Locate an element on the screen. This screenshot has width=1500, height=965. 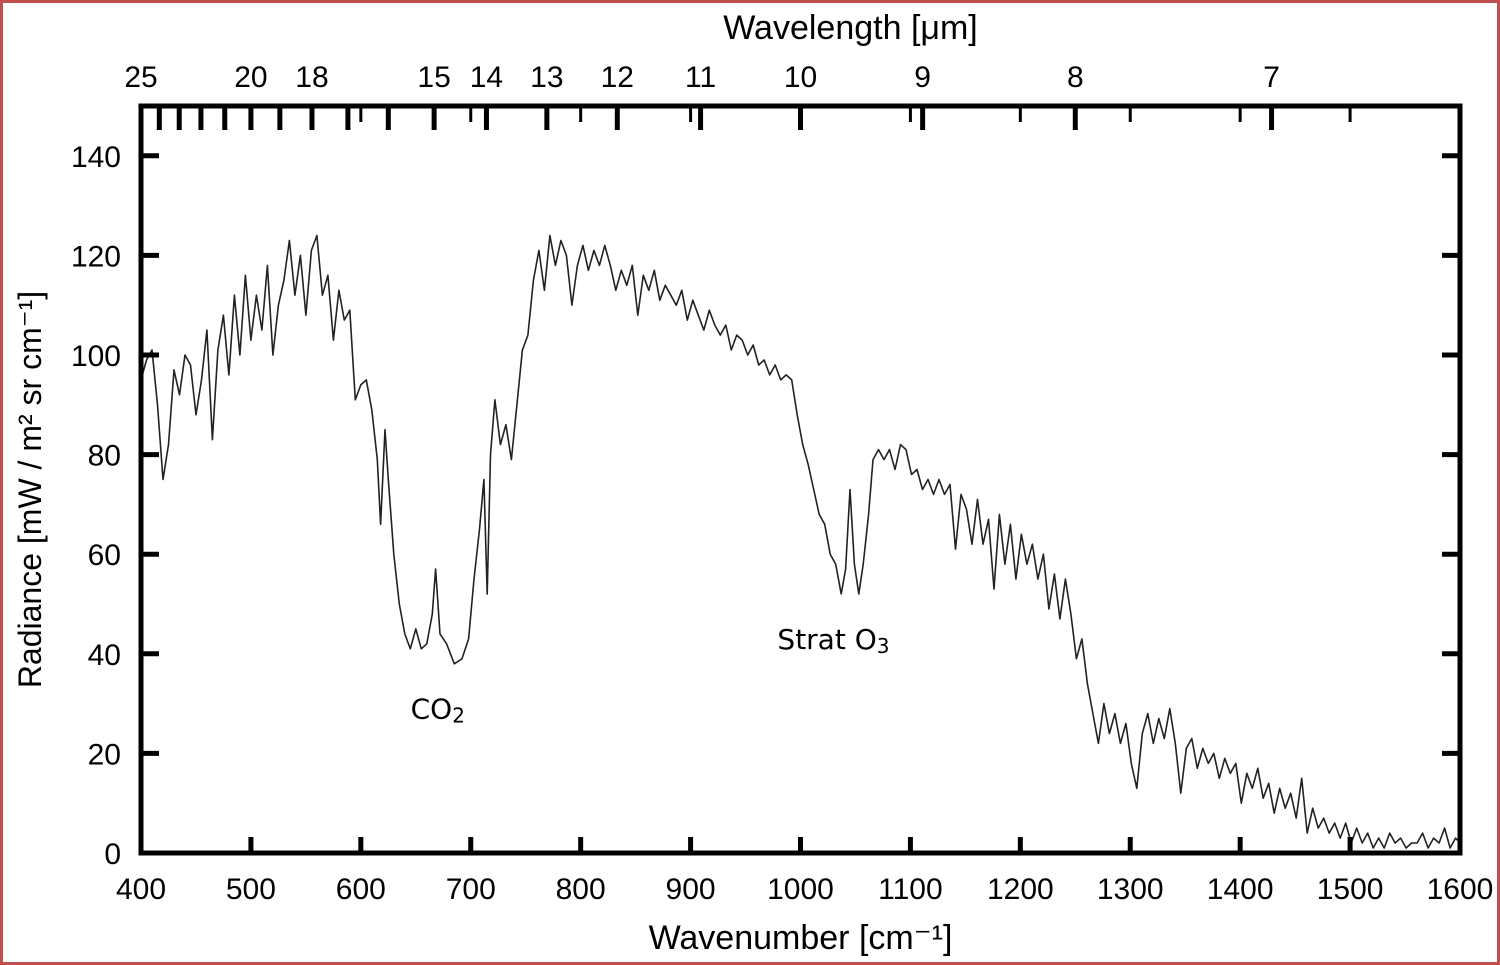
wavelength-tick-label-15: 15 is located at coordinates (433, 77).